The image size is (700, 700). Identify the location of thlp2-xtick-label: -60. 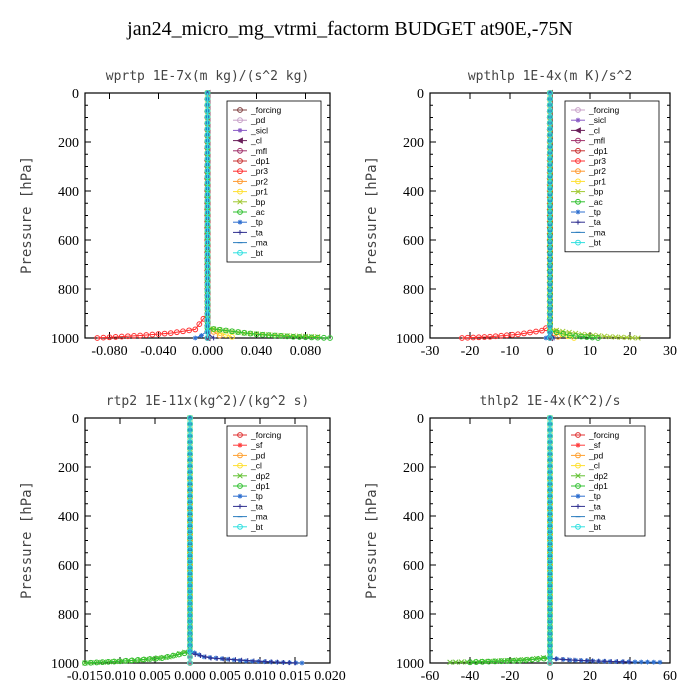
(430, 676).